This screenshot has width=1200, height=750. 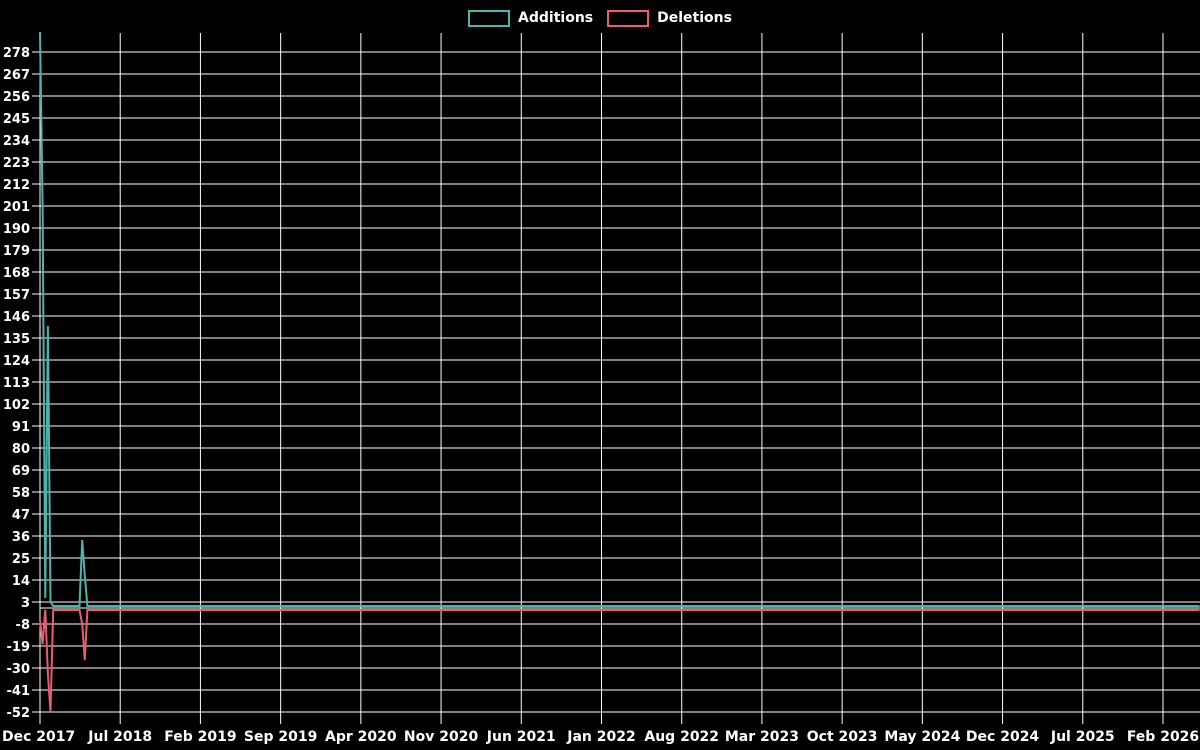 What do you see at coordinates (441, 737) in the screenshot?
I see `x-axis-tick-label: Nov 2020` at bounding box center [441, 737].